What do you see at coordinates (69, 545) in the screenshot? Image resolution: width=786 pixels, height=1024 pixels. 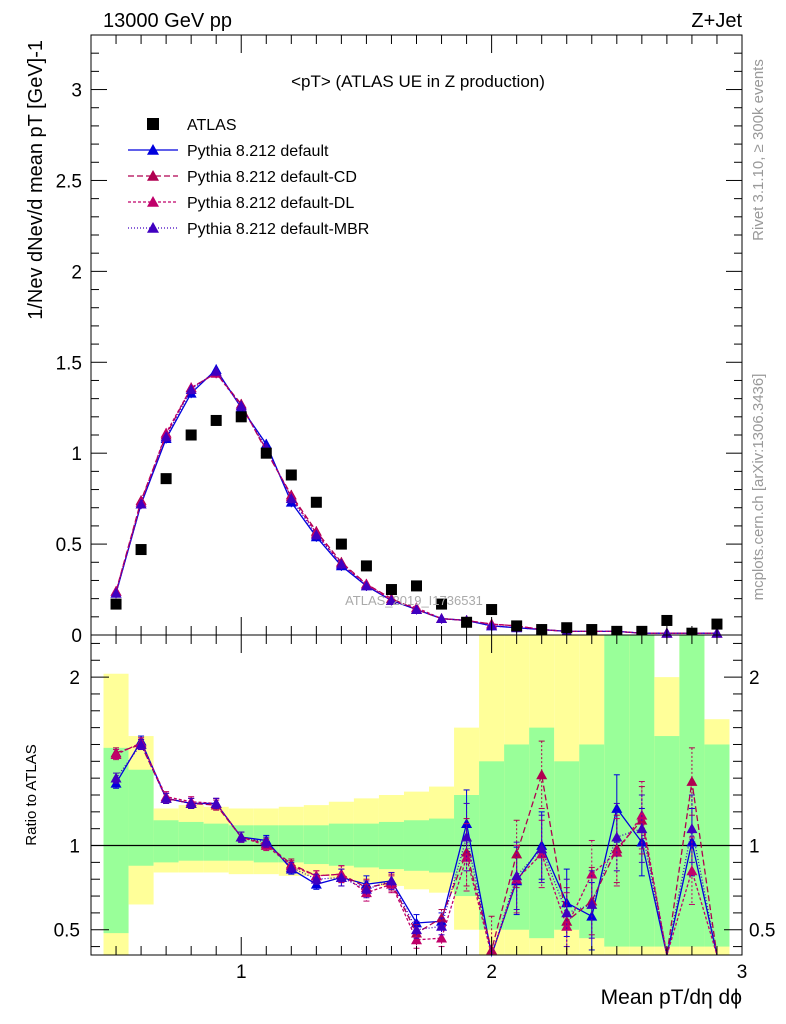 I see `top-y-tick-label: 0.5` at bounding box center [69, 545].